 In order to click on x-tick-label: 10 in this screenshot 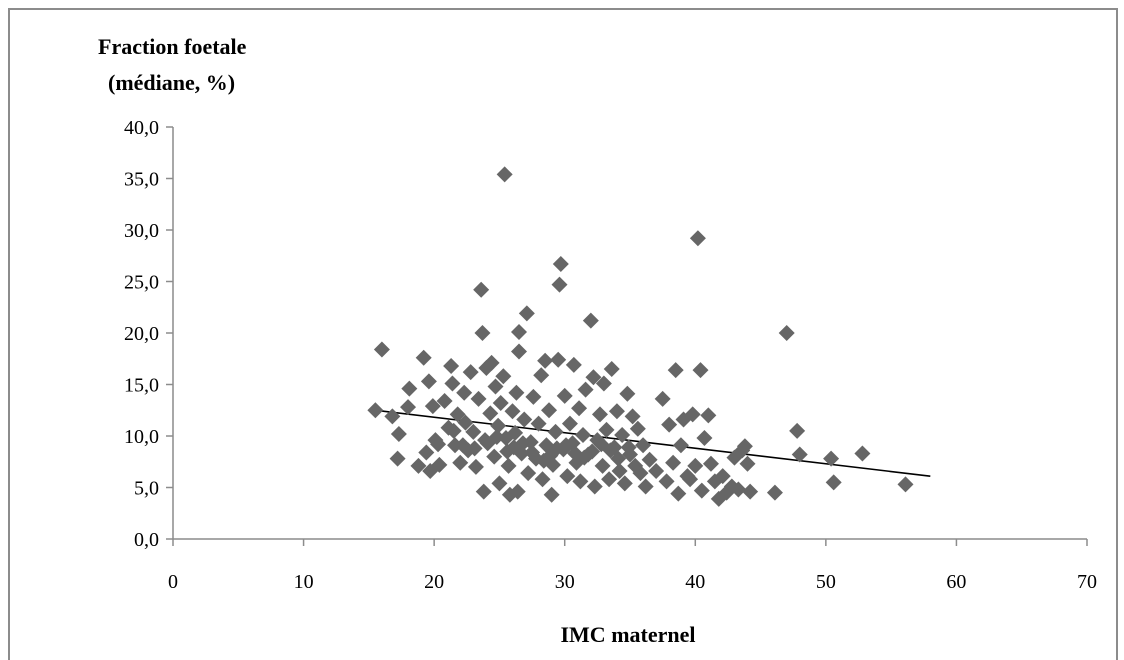, I will do `click(304, 582)`.